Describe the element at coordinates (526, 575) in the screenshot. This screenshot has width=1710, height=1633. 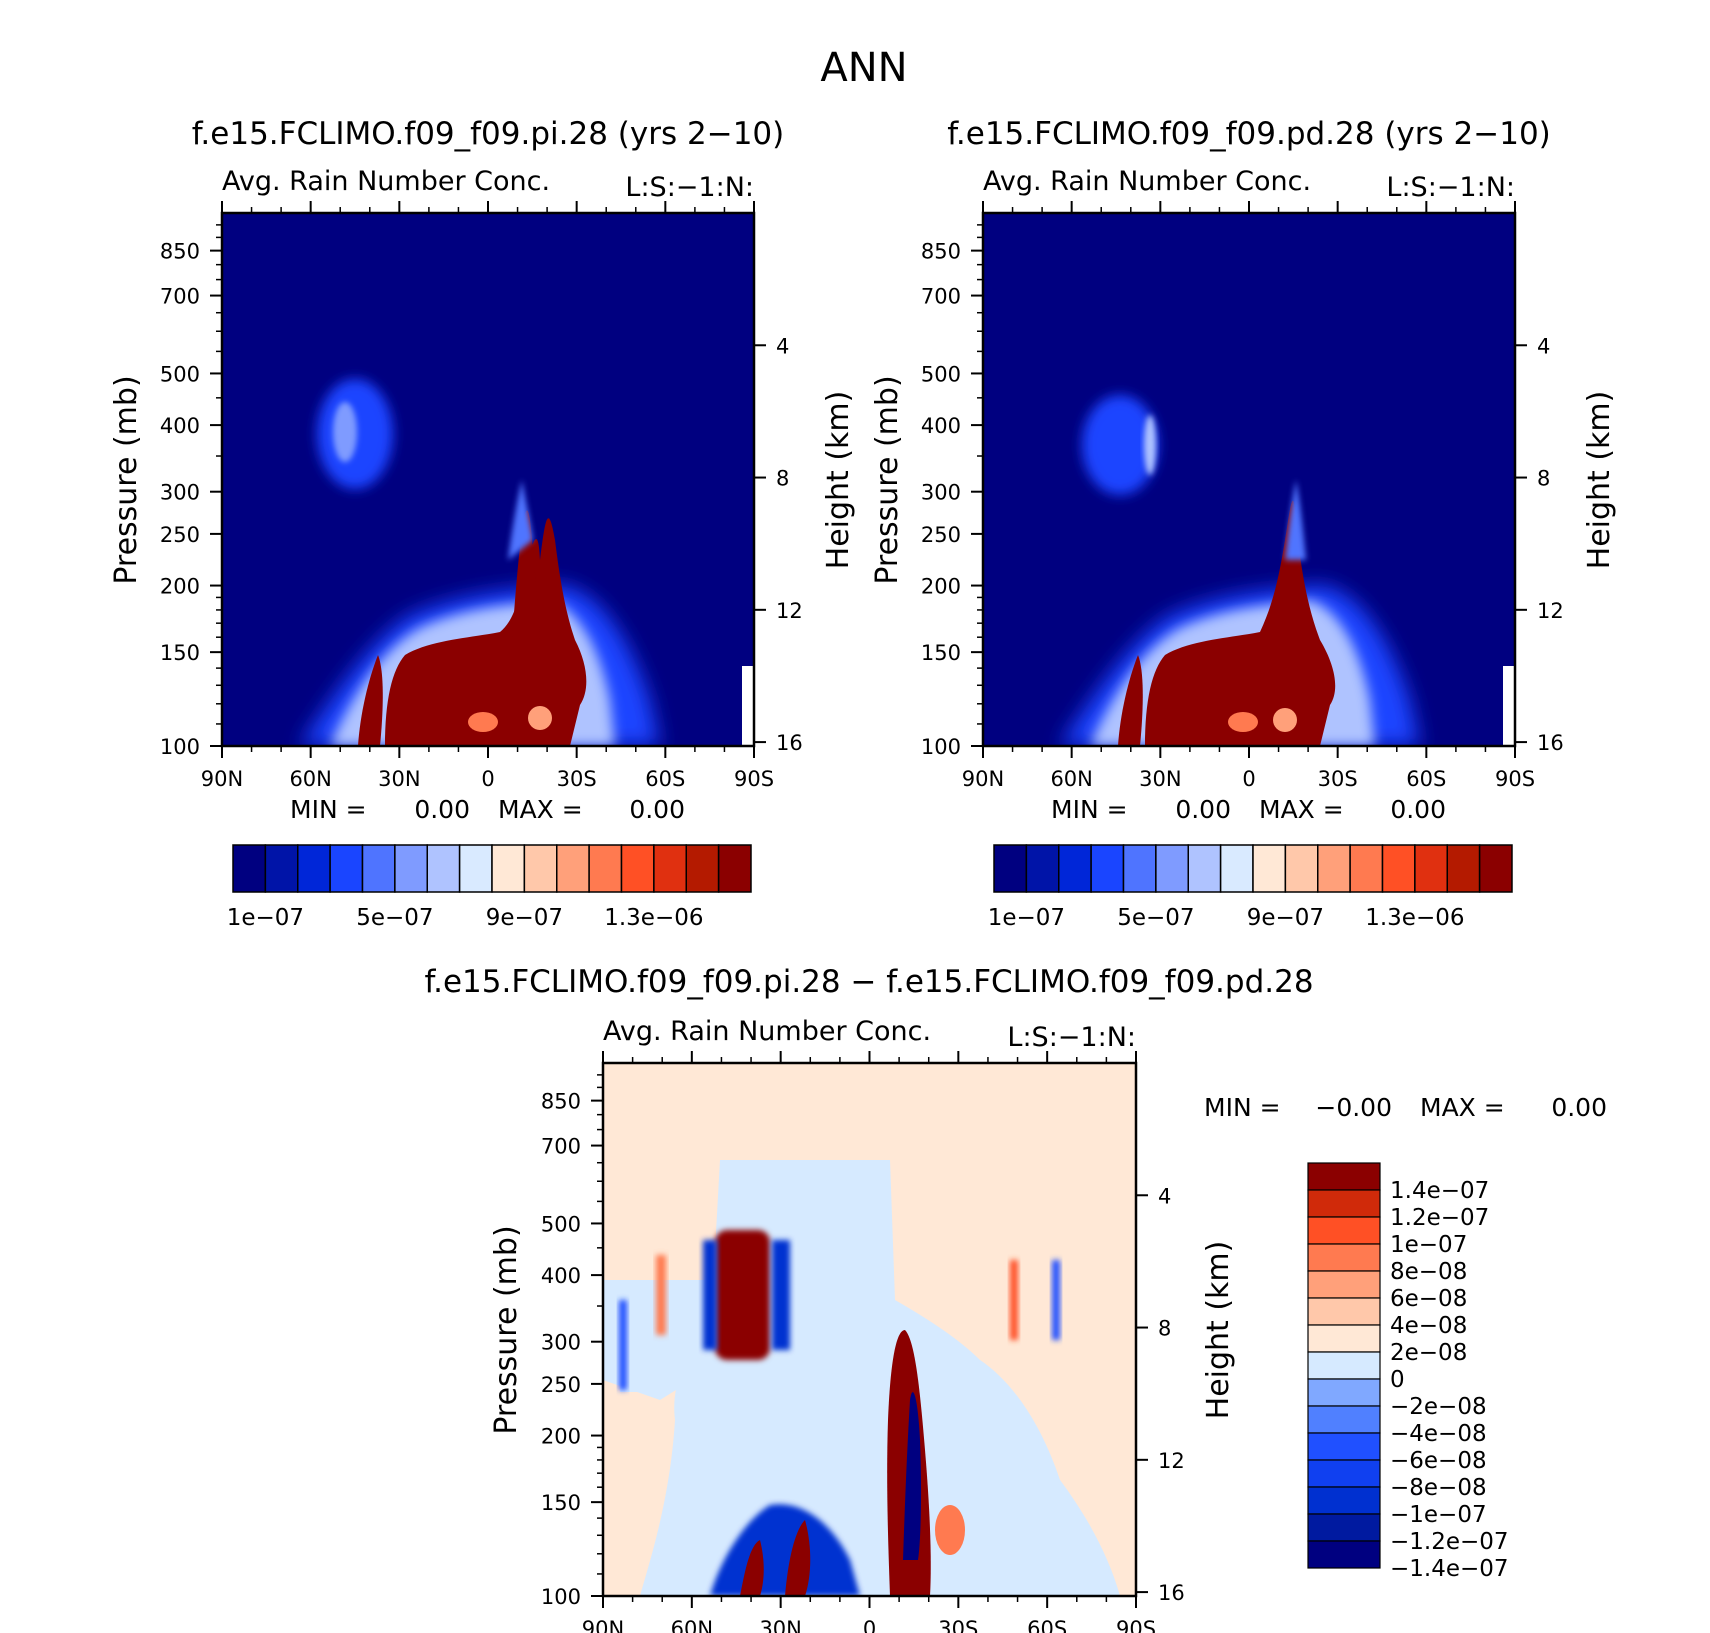
I see `panel-pi-plume` at that location.